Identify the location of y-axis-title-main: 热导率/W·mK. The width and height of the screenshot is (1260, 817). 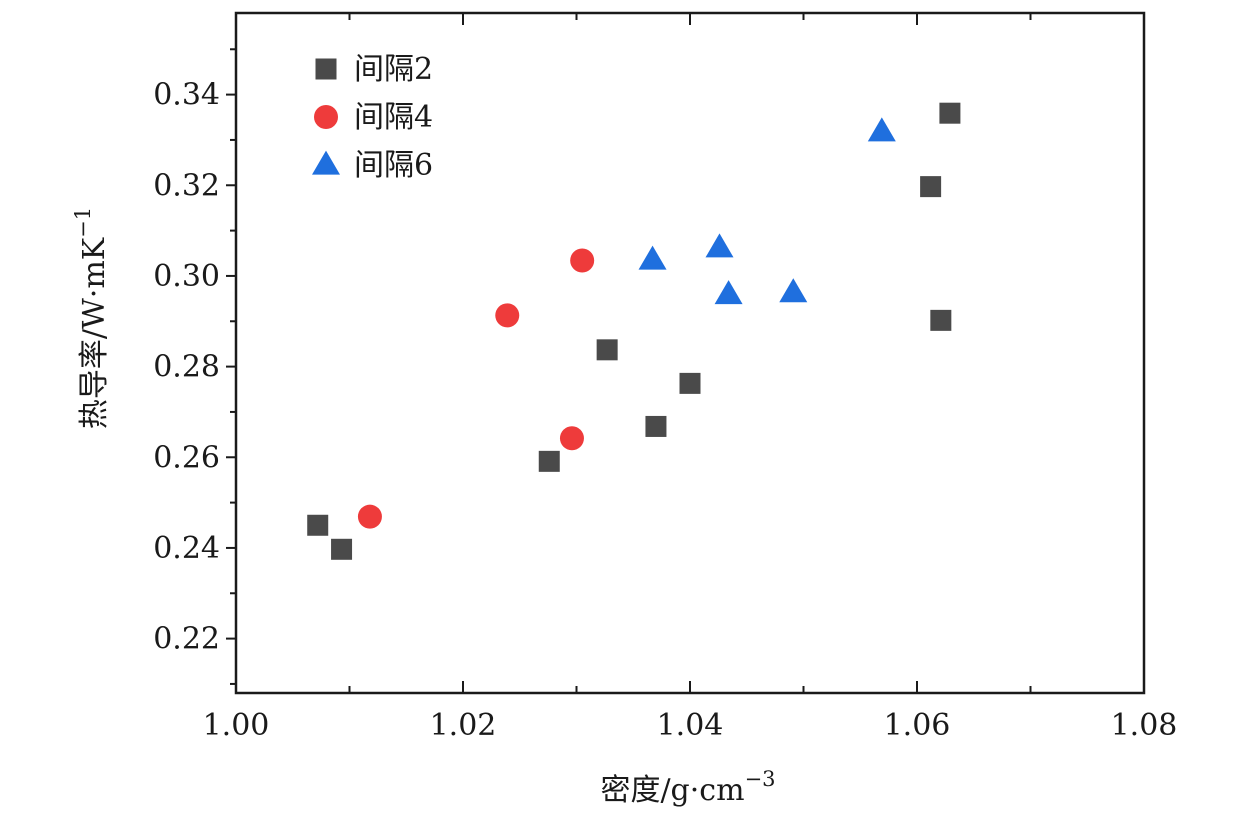
(94, 333).